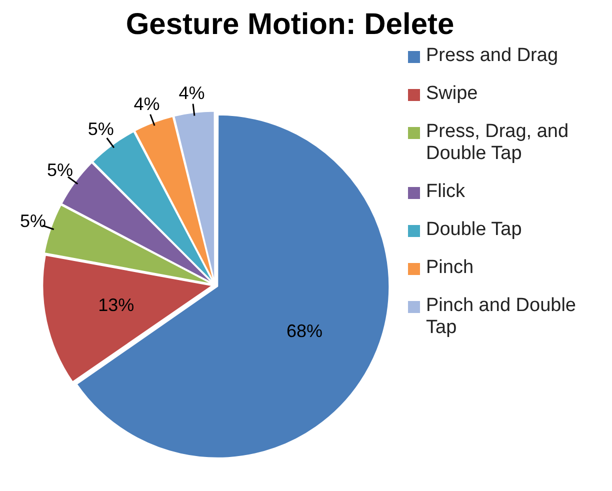 This screenshot has height=491, width=612. What do you see at coordinates (446, 192) in the screenshot?
I see `legend-label: Flick` at bounding box center [446, 192].